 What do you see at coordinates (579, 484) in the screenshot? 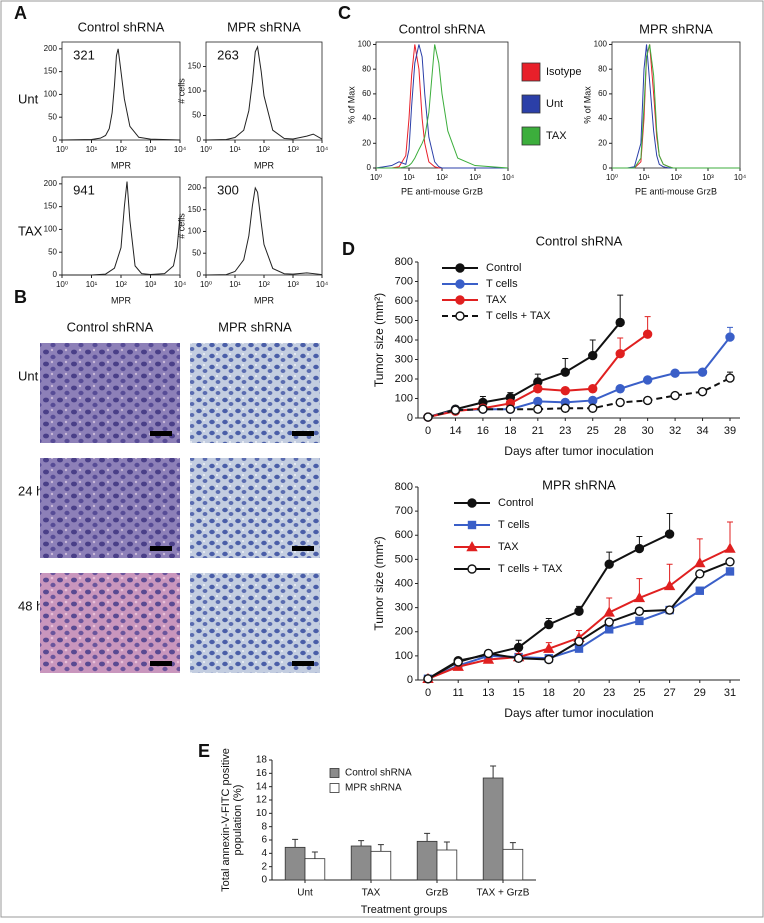
I see `chart-title: MPR shRNA` at bounding box center [579, 484].